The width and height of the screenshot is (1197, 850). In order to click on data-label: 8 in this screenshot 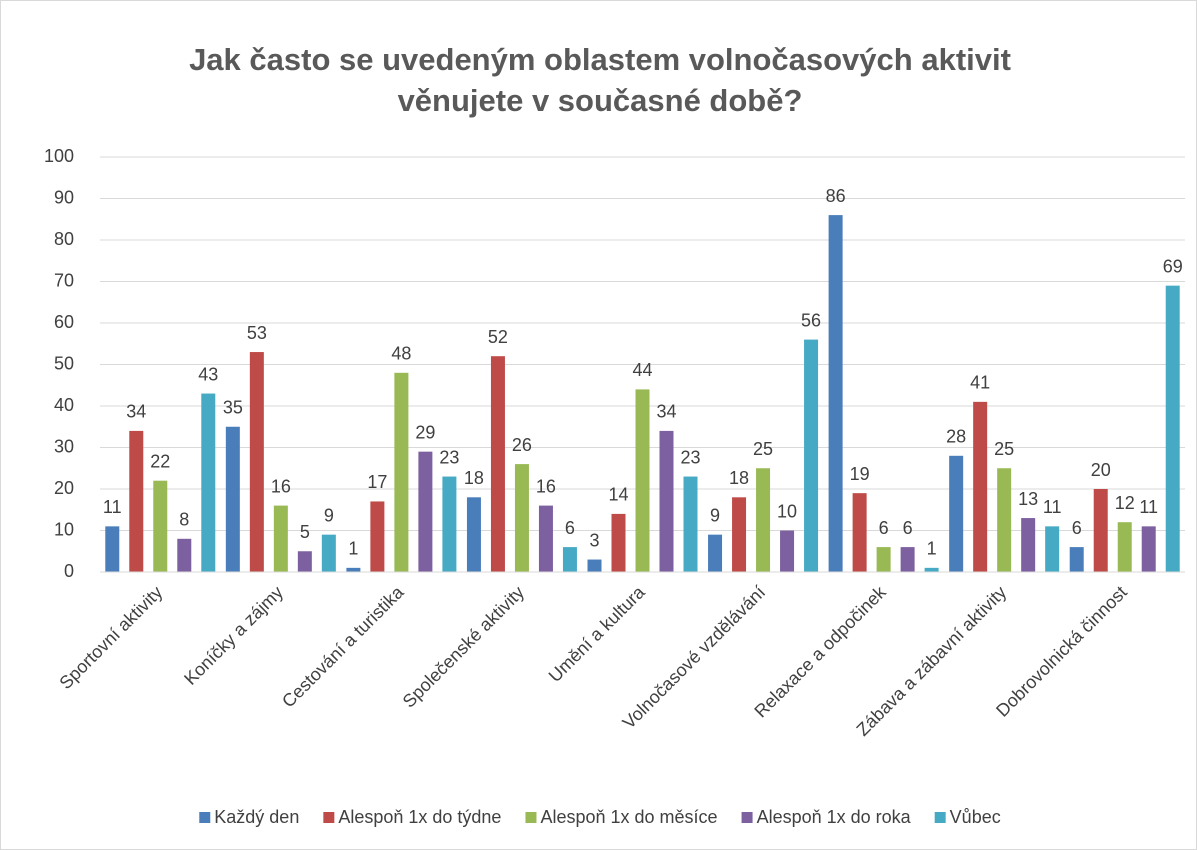, I will do `click(184, 520)`.